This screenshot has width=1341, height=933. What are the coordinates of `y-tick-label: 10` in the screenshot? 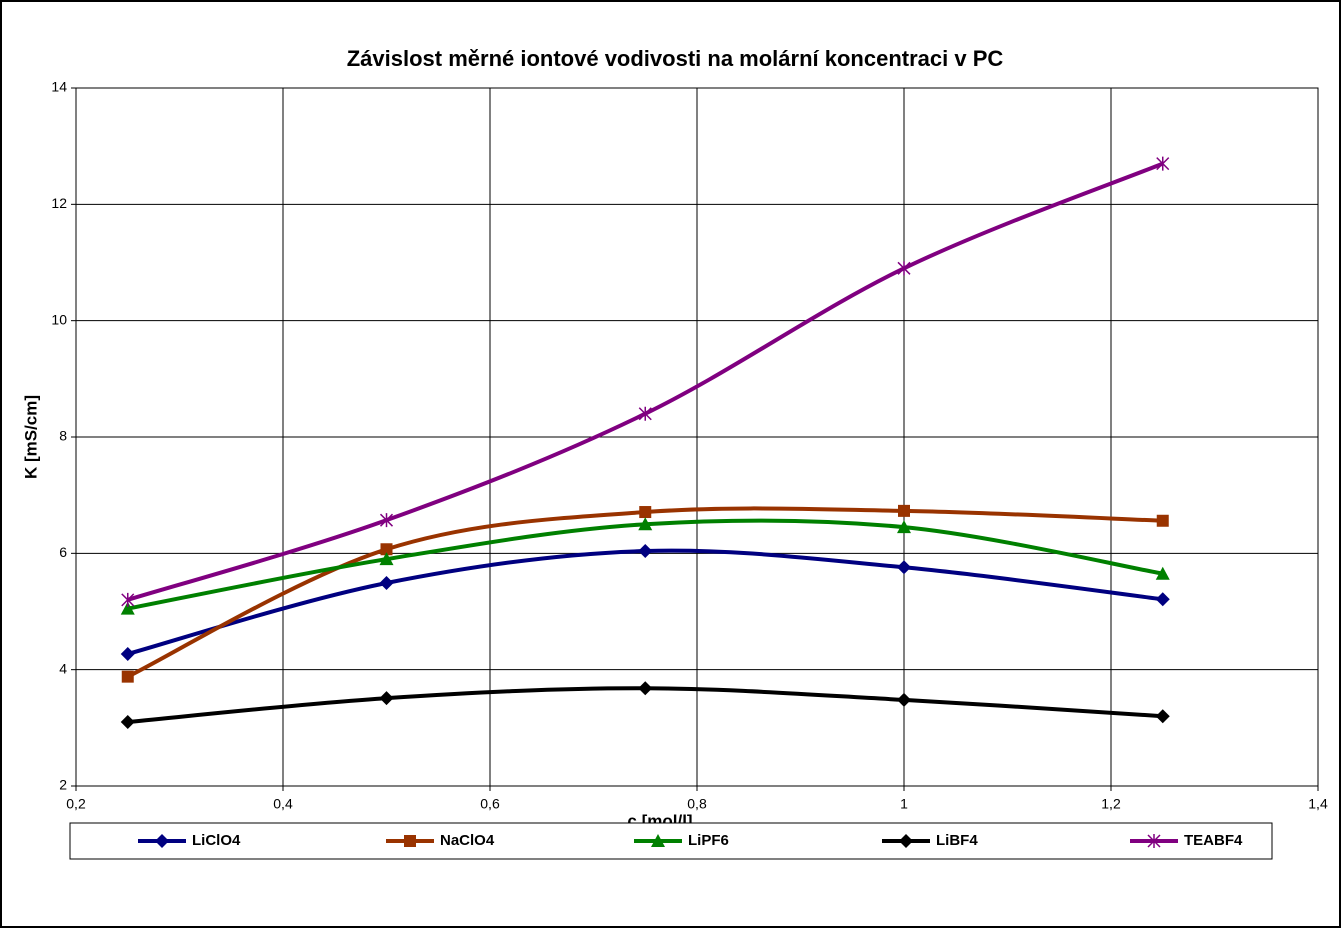 It's located at (59, 319).